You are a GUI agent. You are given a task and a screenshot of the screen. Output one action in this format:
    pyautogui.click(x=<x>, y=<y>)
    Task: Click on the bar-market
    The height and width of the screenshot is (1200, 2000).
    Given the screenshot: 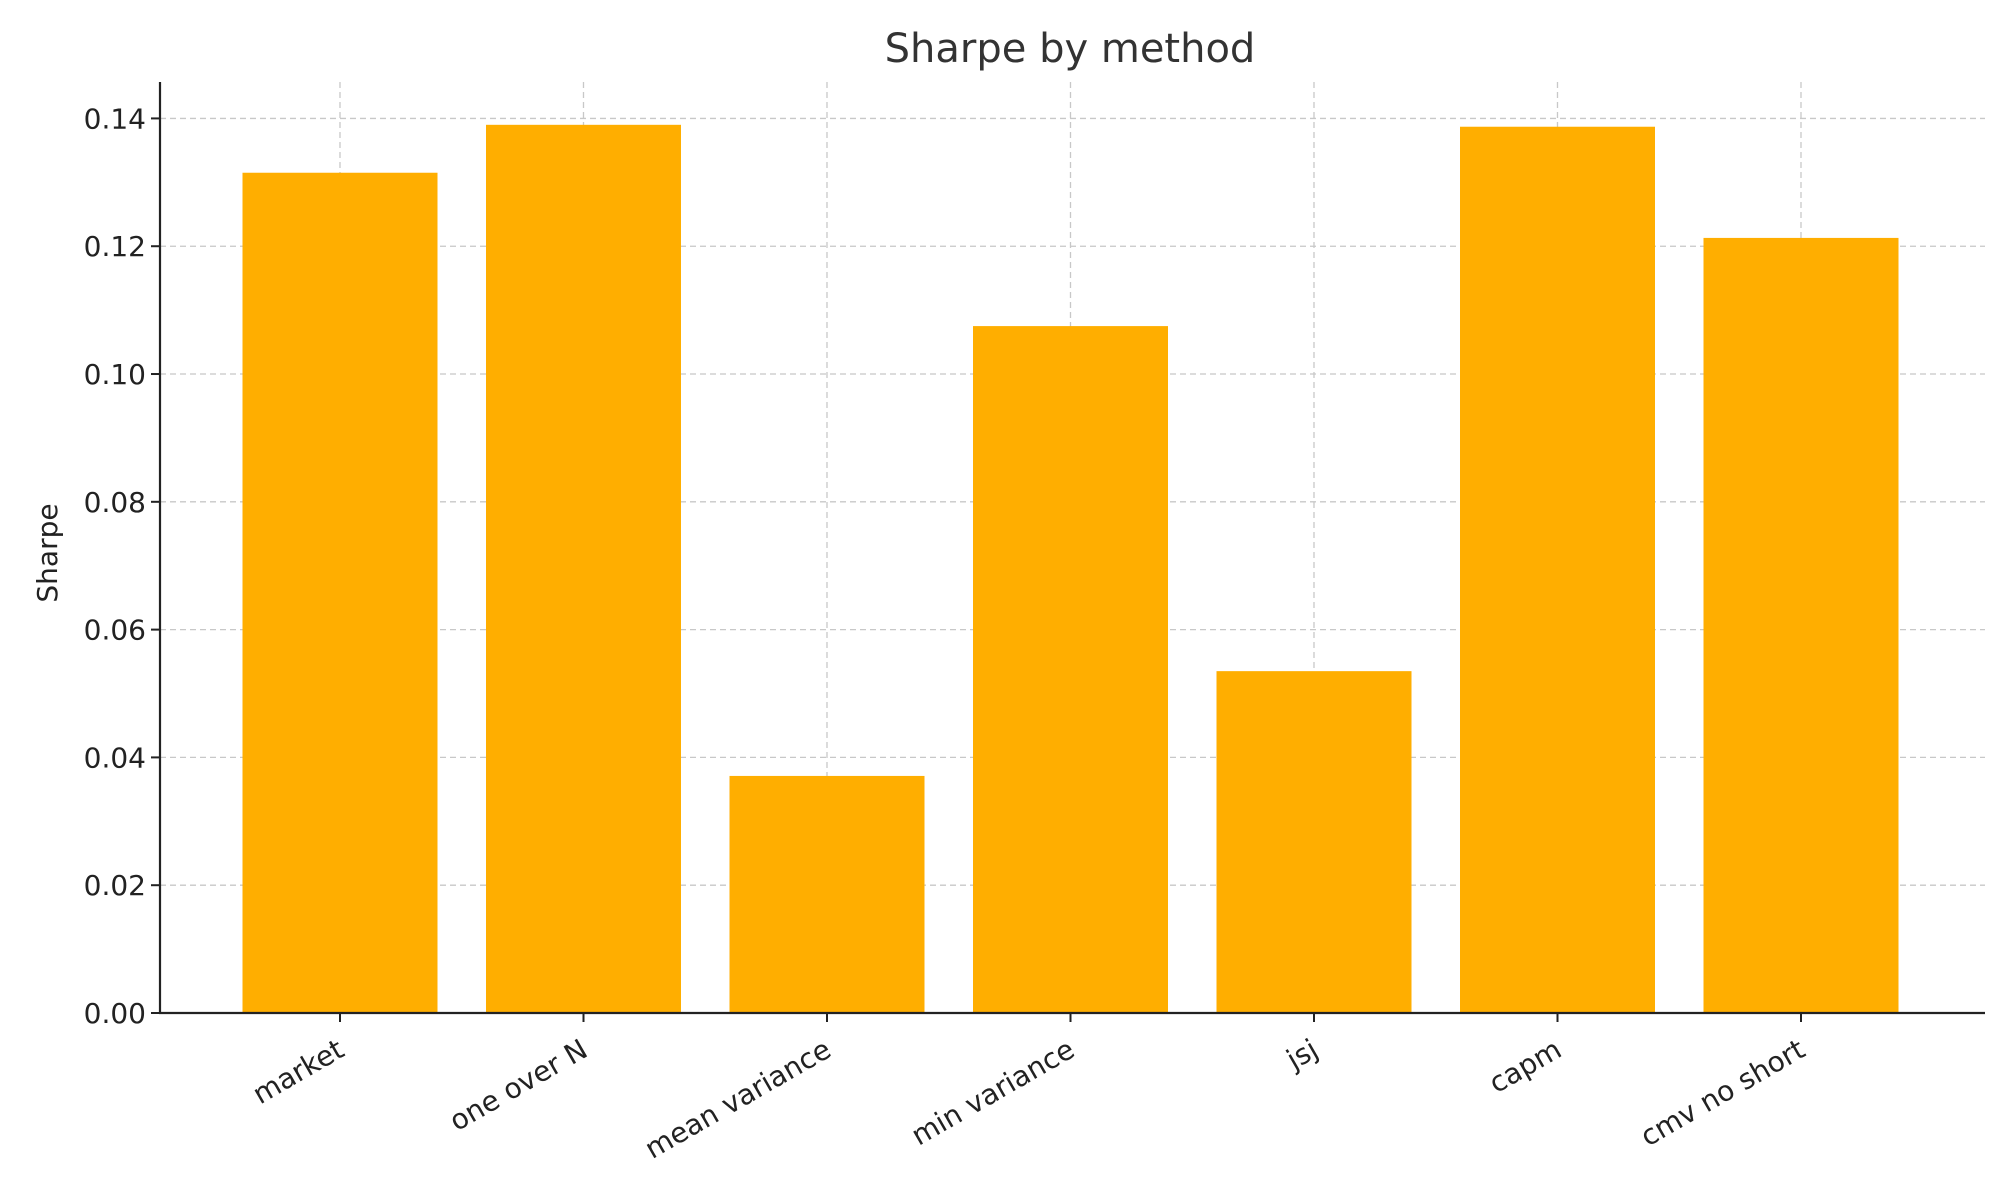 What is the action you would take?
    pyautogui.click(x=340, y=592)
    